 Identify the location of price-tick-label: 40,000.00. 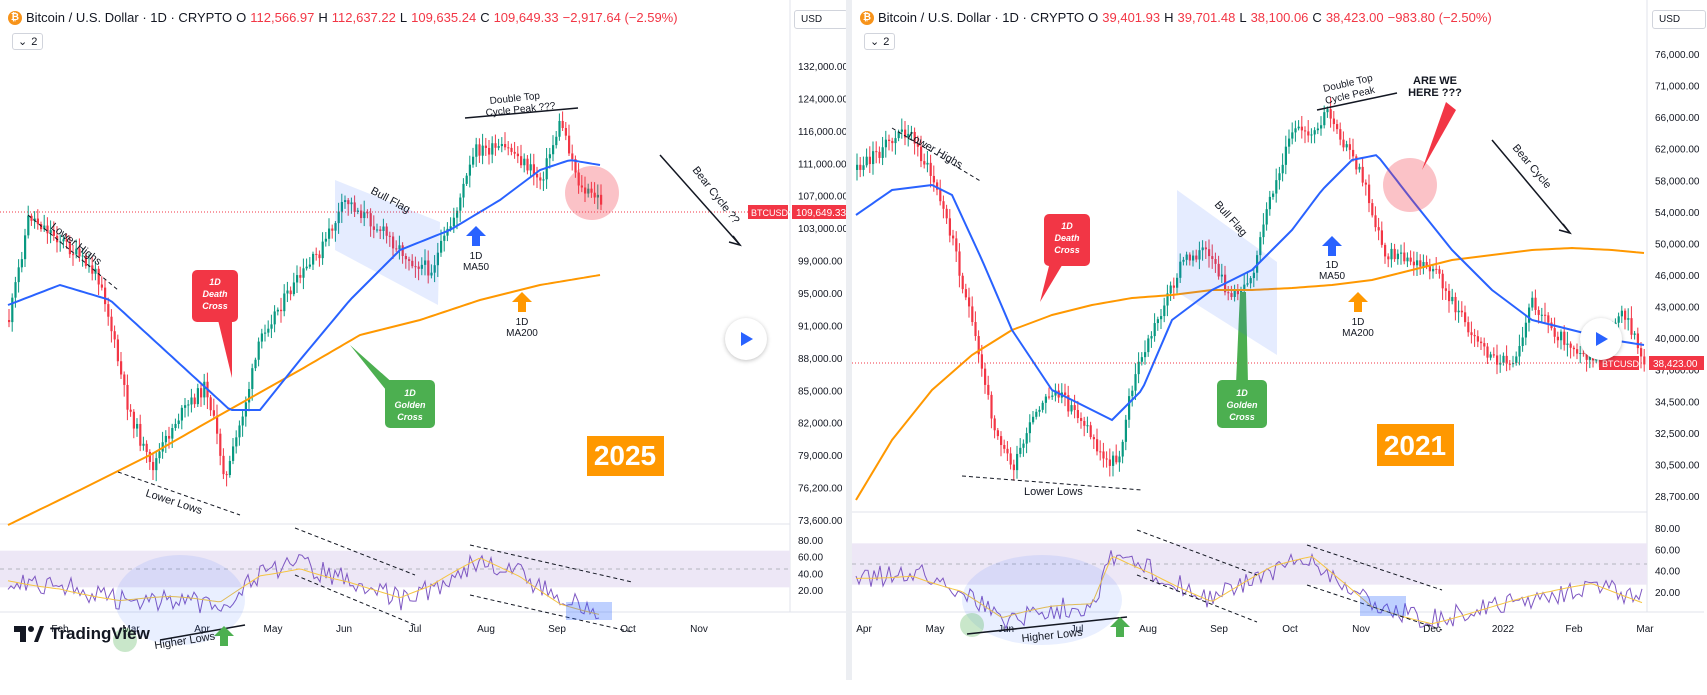
(1677, 339).